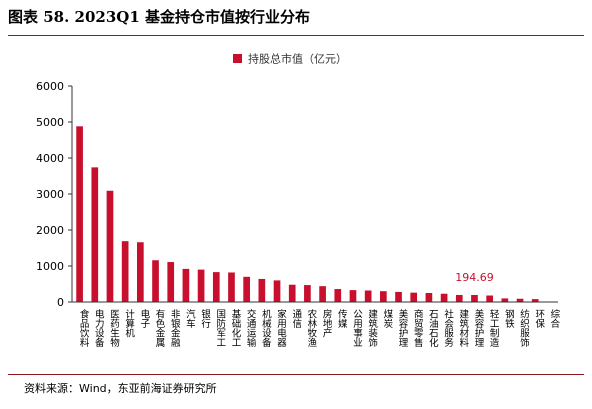 This screenshot has height=409, width=592. What do you see at coordinates (60, 302) in the screenshot?
I see `y-tick-label: 0` at bounding box center [60, 302].